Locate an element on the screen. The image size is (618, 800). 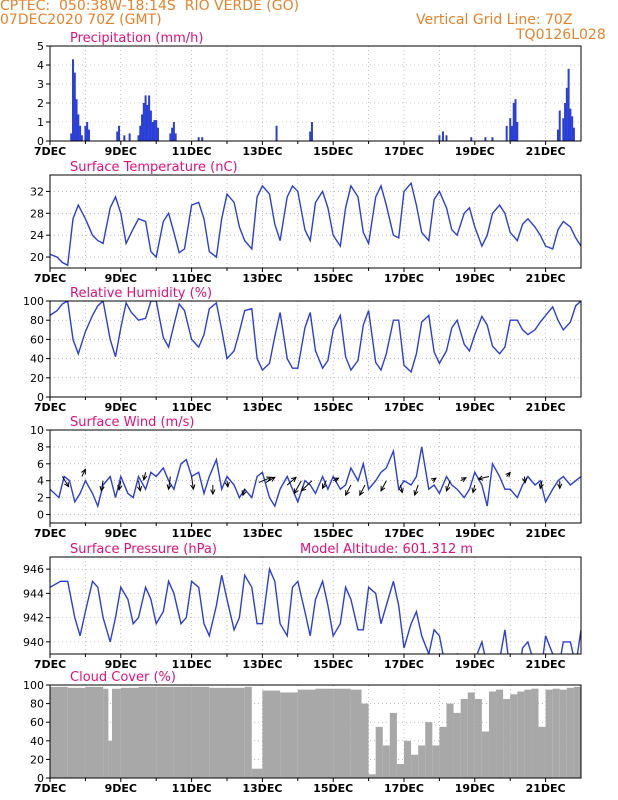
x-tick-label: 9DEC is located at coordinates (121, 533).